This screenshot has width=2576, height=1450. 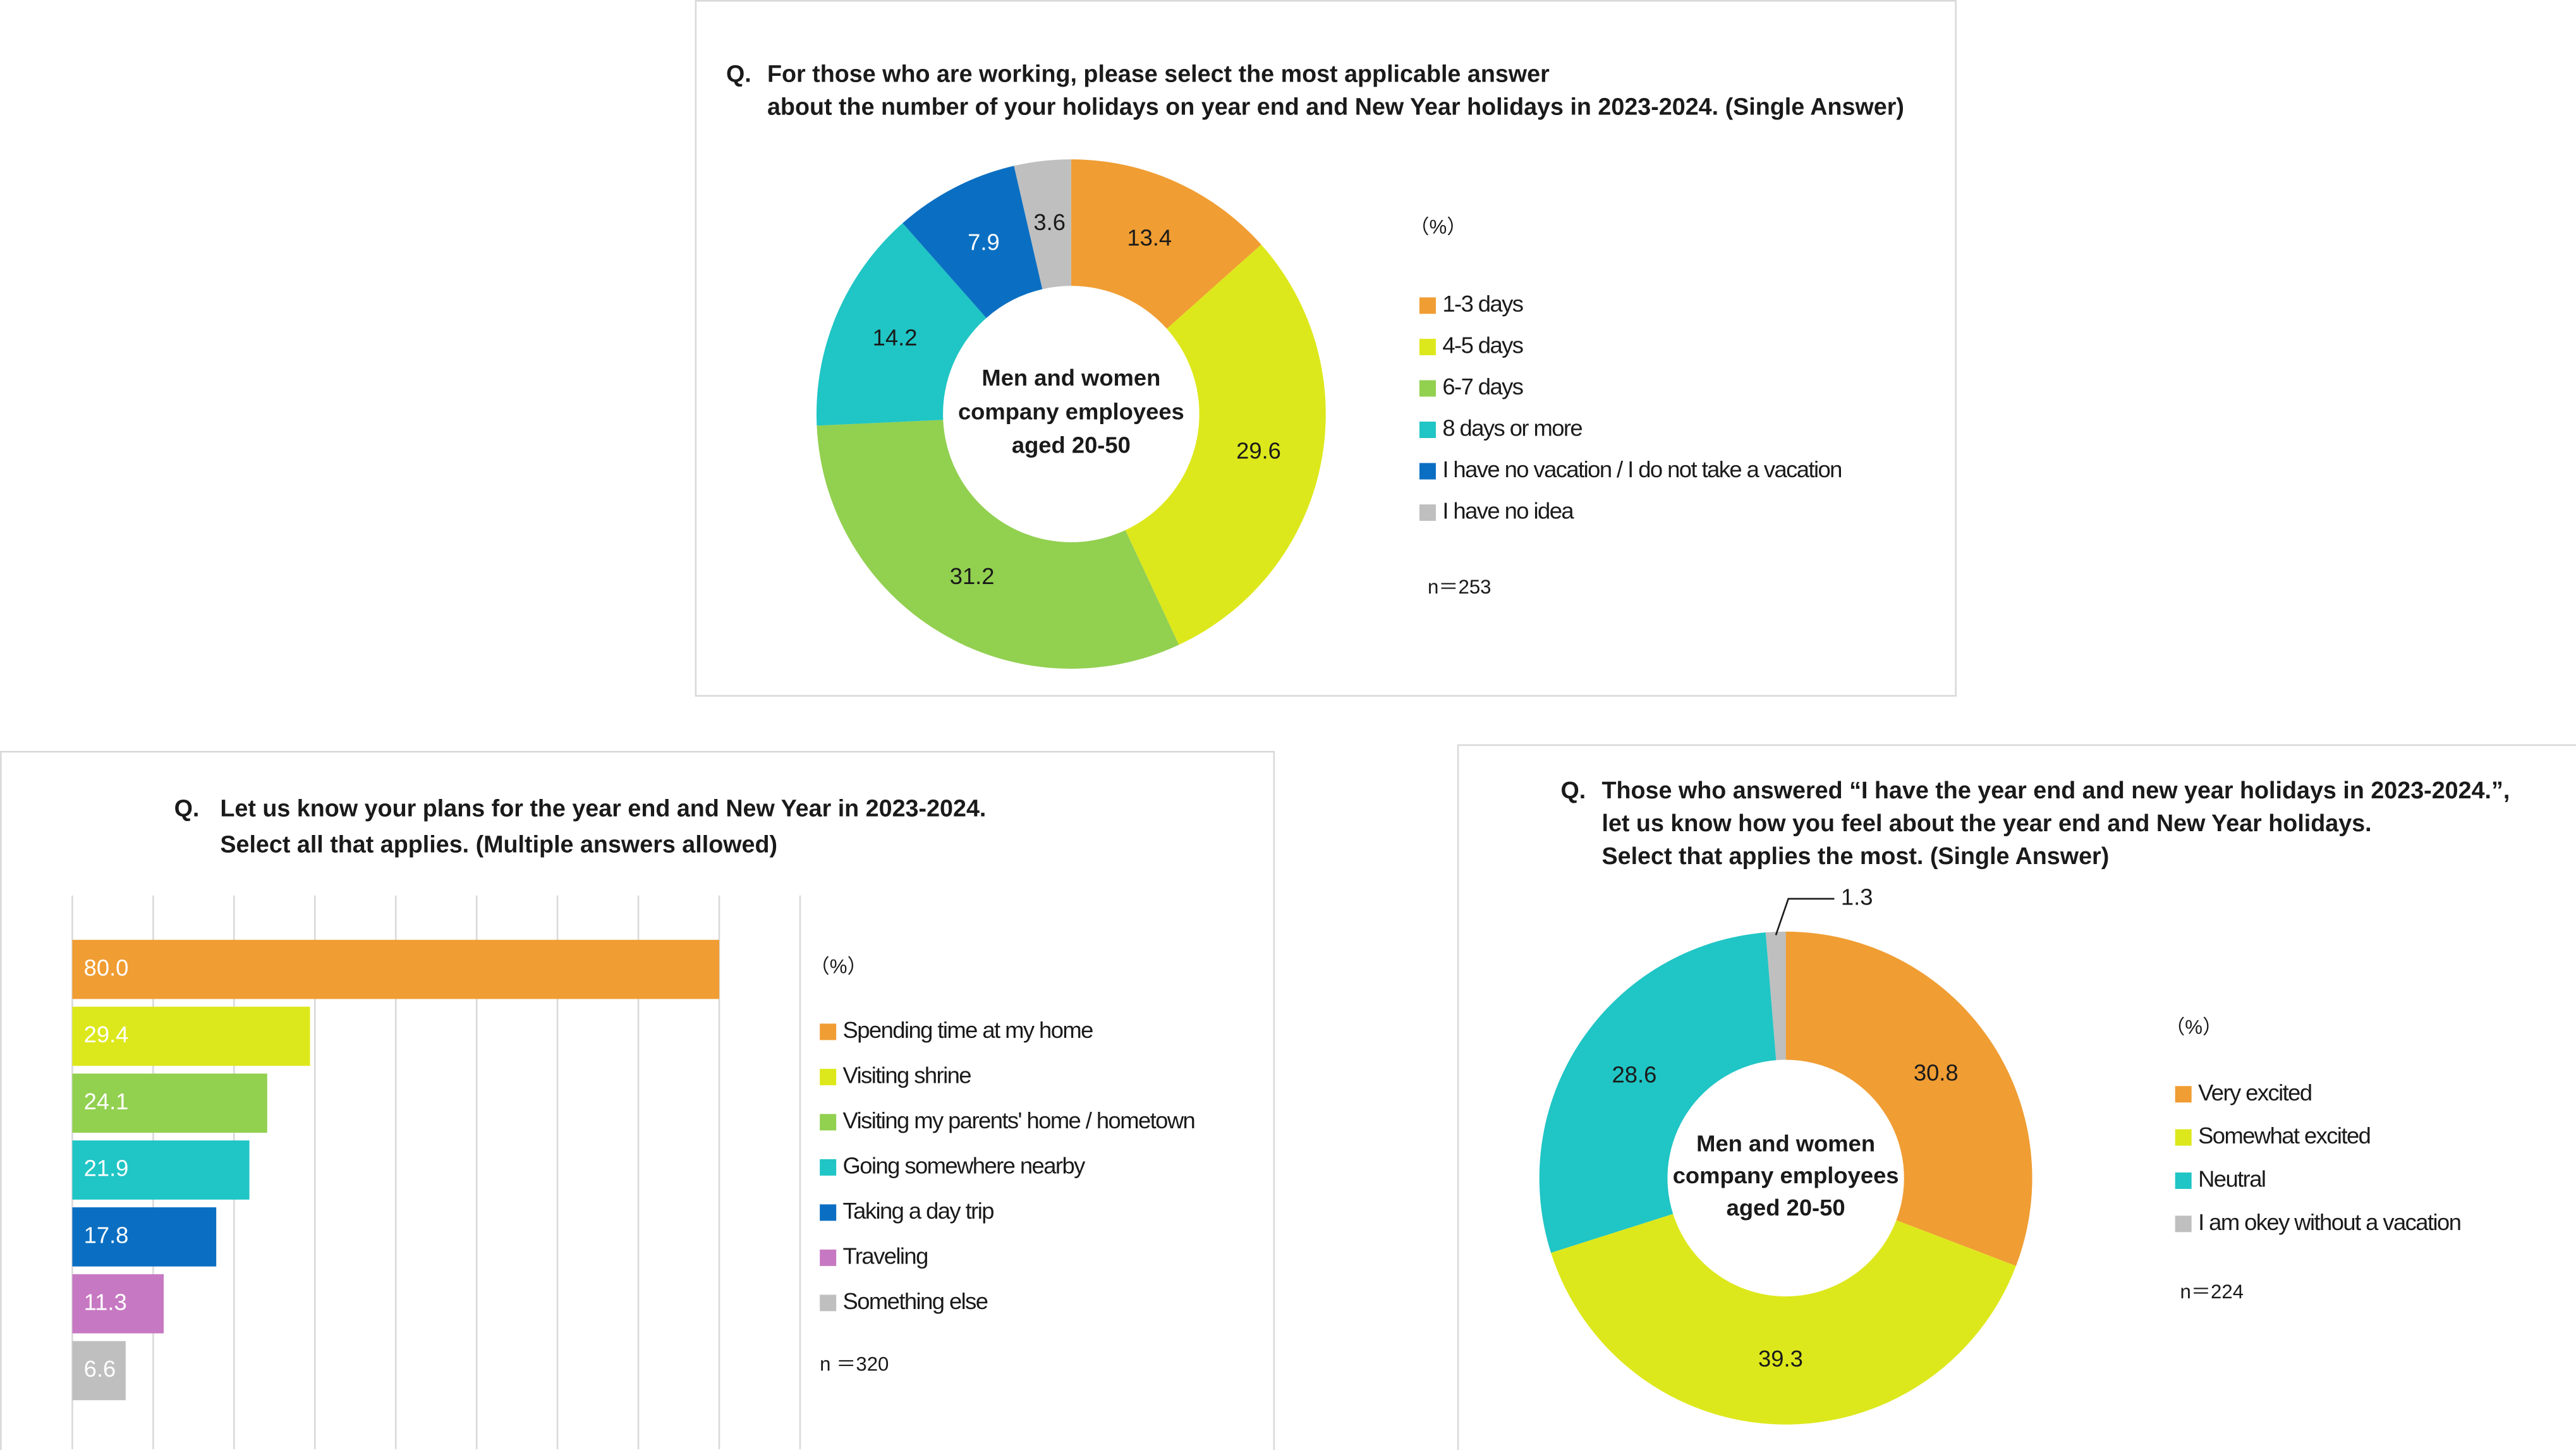 I want to click on legend-label: Visiting my parents' home / hometown, so click(x=1019, y=1120).